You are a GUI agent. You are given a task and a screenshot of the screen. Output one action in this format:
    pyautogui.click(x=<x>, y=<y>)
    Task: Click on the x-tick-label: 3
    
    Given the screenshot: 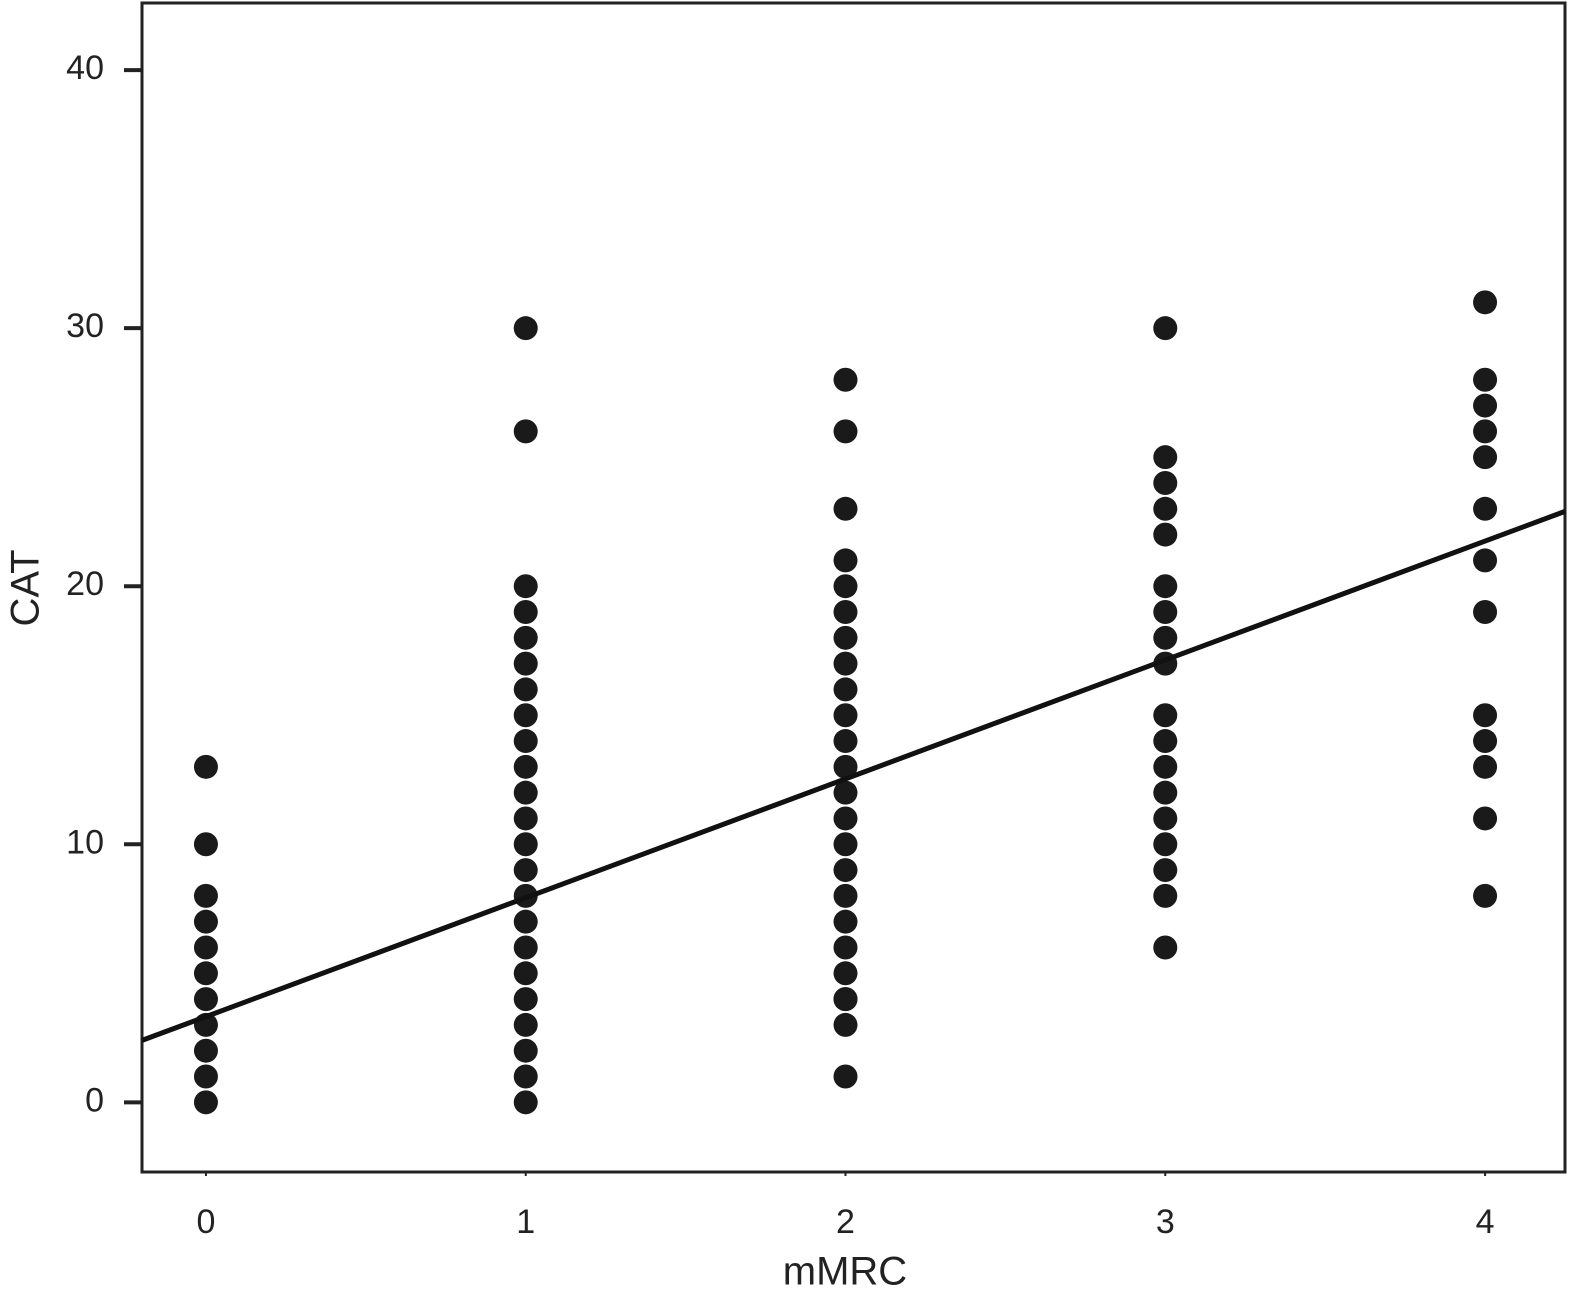 What is the action you would take?
    pyautogui.click(x=1165, y=1222)
    